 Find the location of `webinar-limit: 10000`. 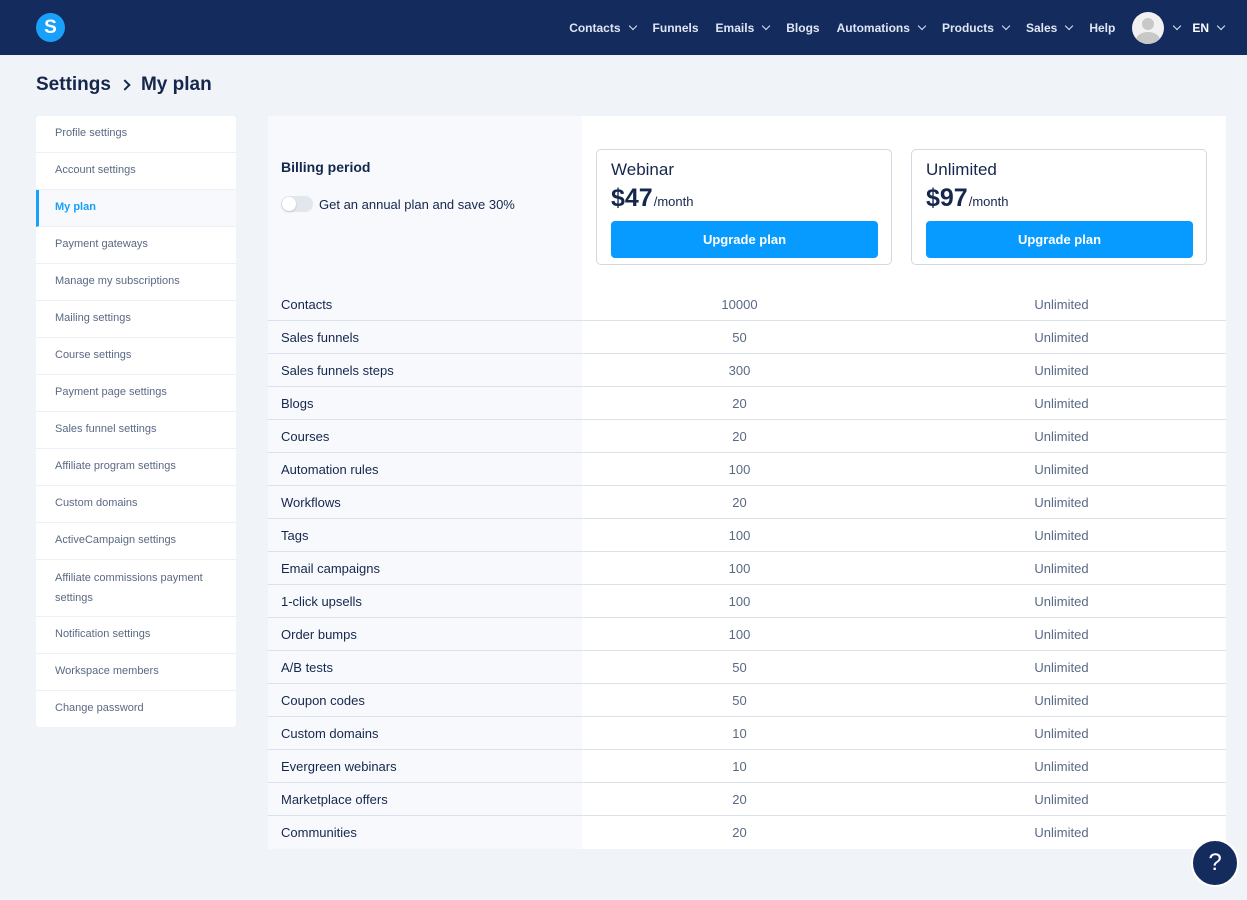

webinar-limit: 10000 is located at coordinates (739, 304).